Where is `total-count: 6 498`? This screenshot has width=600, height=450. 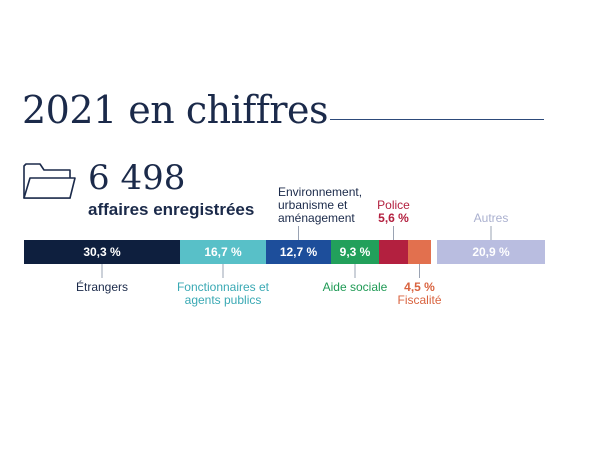
total-count: 6 498 is located at coordinates (137, 178).